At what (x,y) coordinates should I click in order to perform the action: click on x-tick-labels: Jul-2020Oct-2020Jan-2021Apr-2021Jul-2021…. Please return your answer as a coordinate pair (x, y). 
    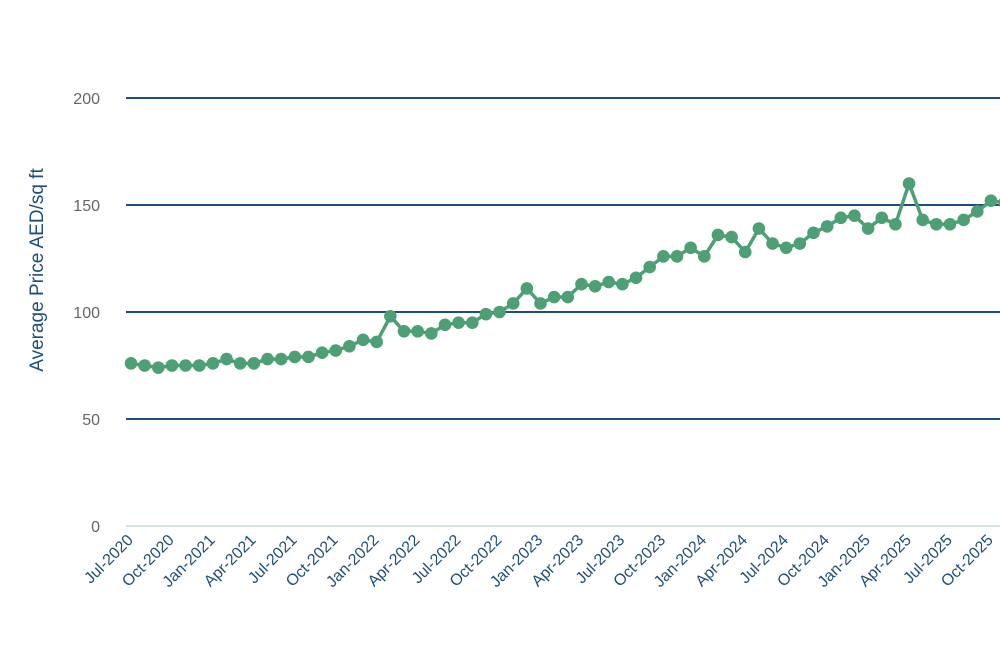
    Looking at the image, I should click on (538, 561).